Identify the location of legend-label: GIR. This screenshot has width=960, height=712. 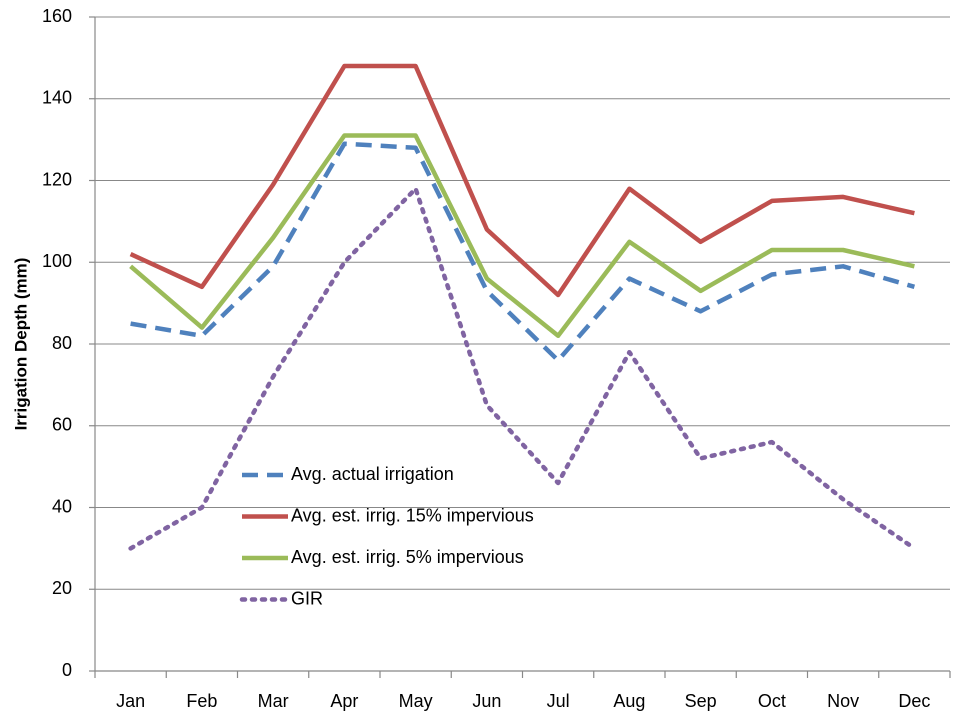
(307, 598).